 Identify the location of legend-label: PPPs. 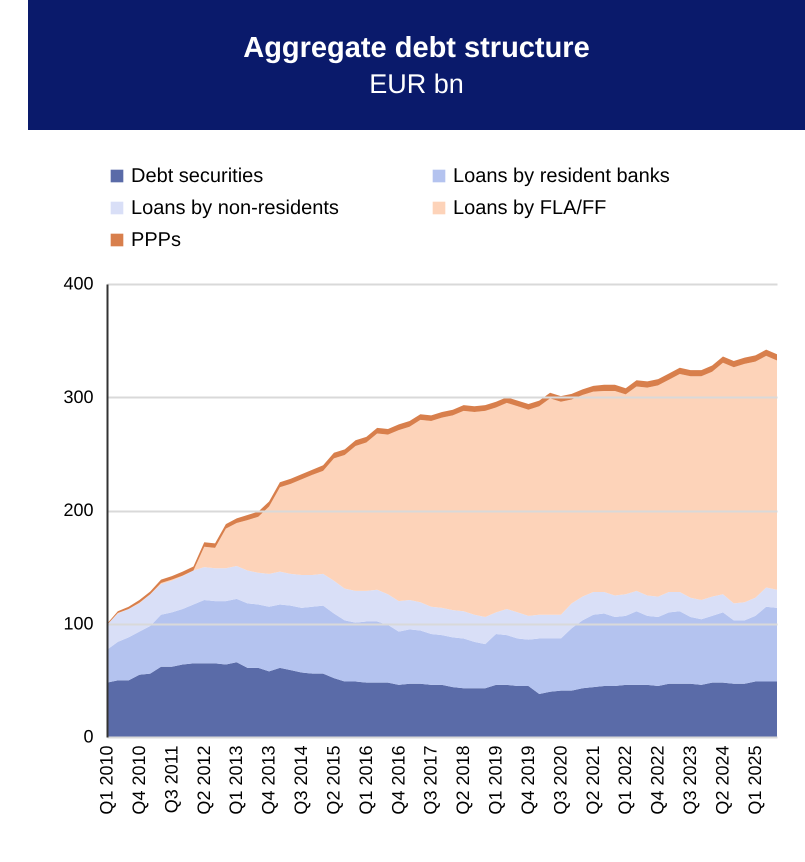
(156, 240).